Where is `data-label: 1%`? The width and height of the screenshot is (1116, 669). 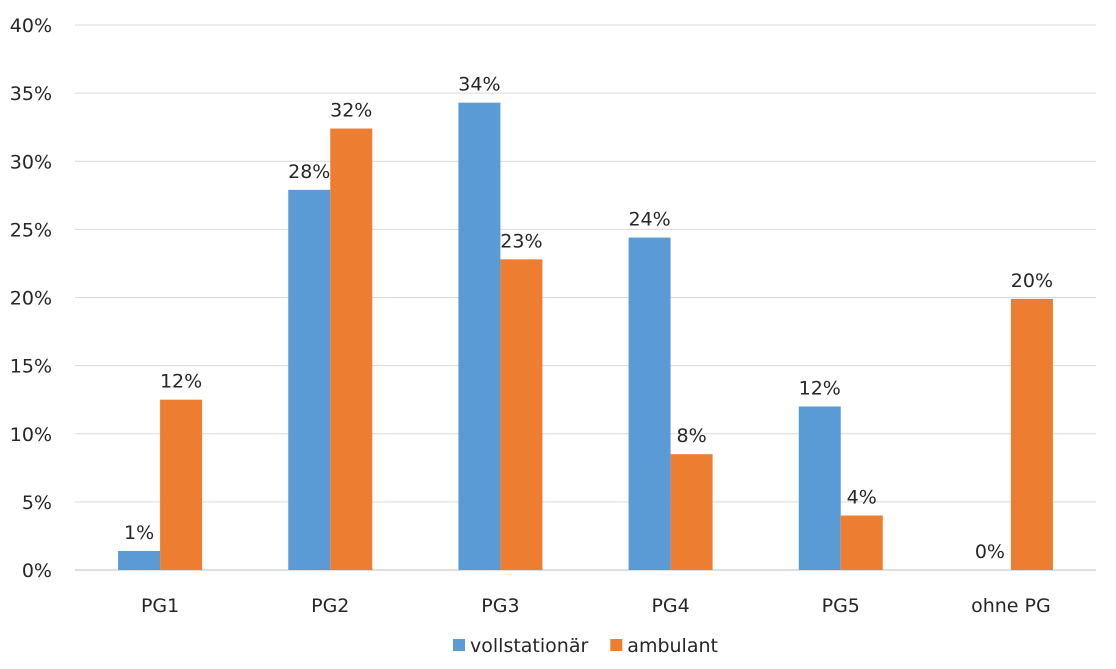
data-label: 1% is located at coordinates (139, 533).